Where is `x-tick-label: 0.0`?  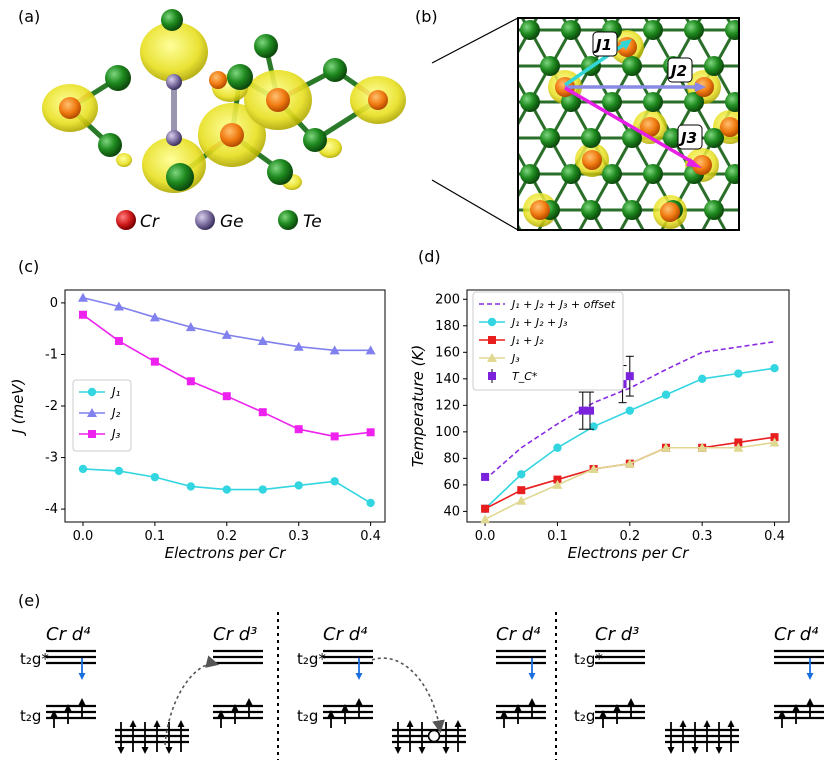
x-tick-label: 0.0 is located at coordinates (83, 536).